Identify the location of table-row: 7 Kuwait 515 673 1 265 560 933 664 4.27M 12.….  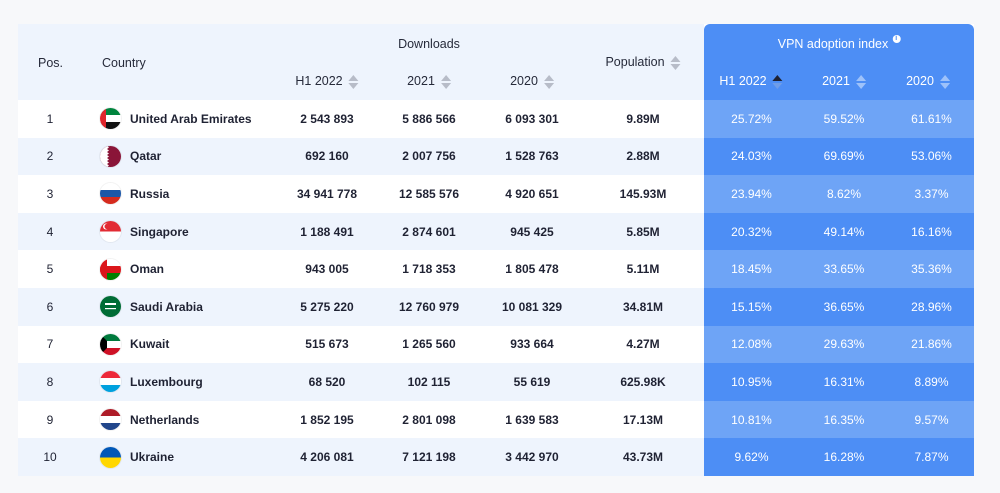
(496, 344).